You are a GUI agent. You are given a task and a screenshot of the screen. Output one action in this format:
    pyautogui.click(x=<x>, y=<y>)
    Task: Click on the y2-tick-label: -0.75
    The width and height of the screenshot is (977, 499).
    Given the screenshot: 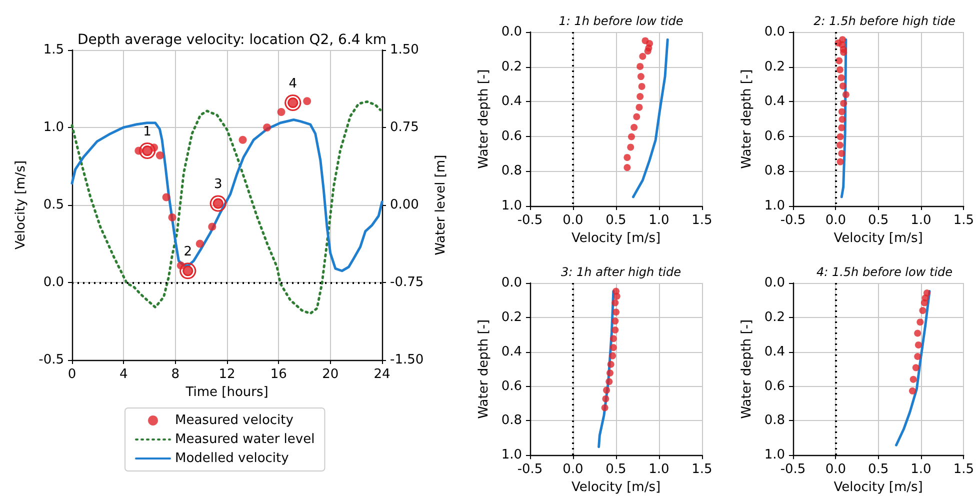 What is the action you would take?
    pyautogui.click(x=407, y=282)
    